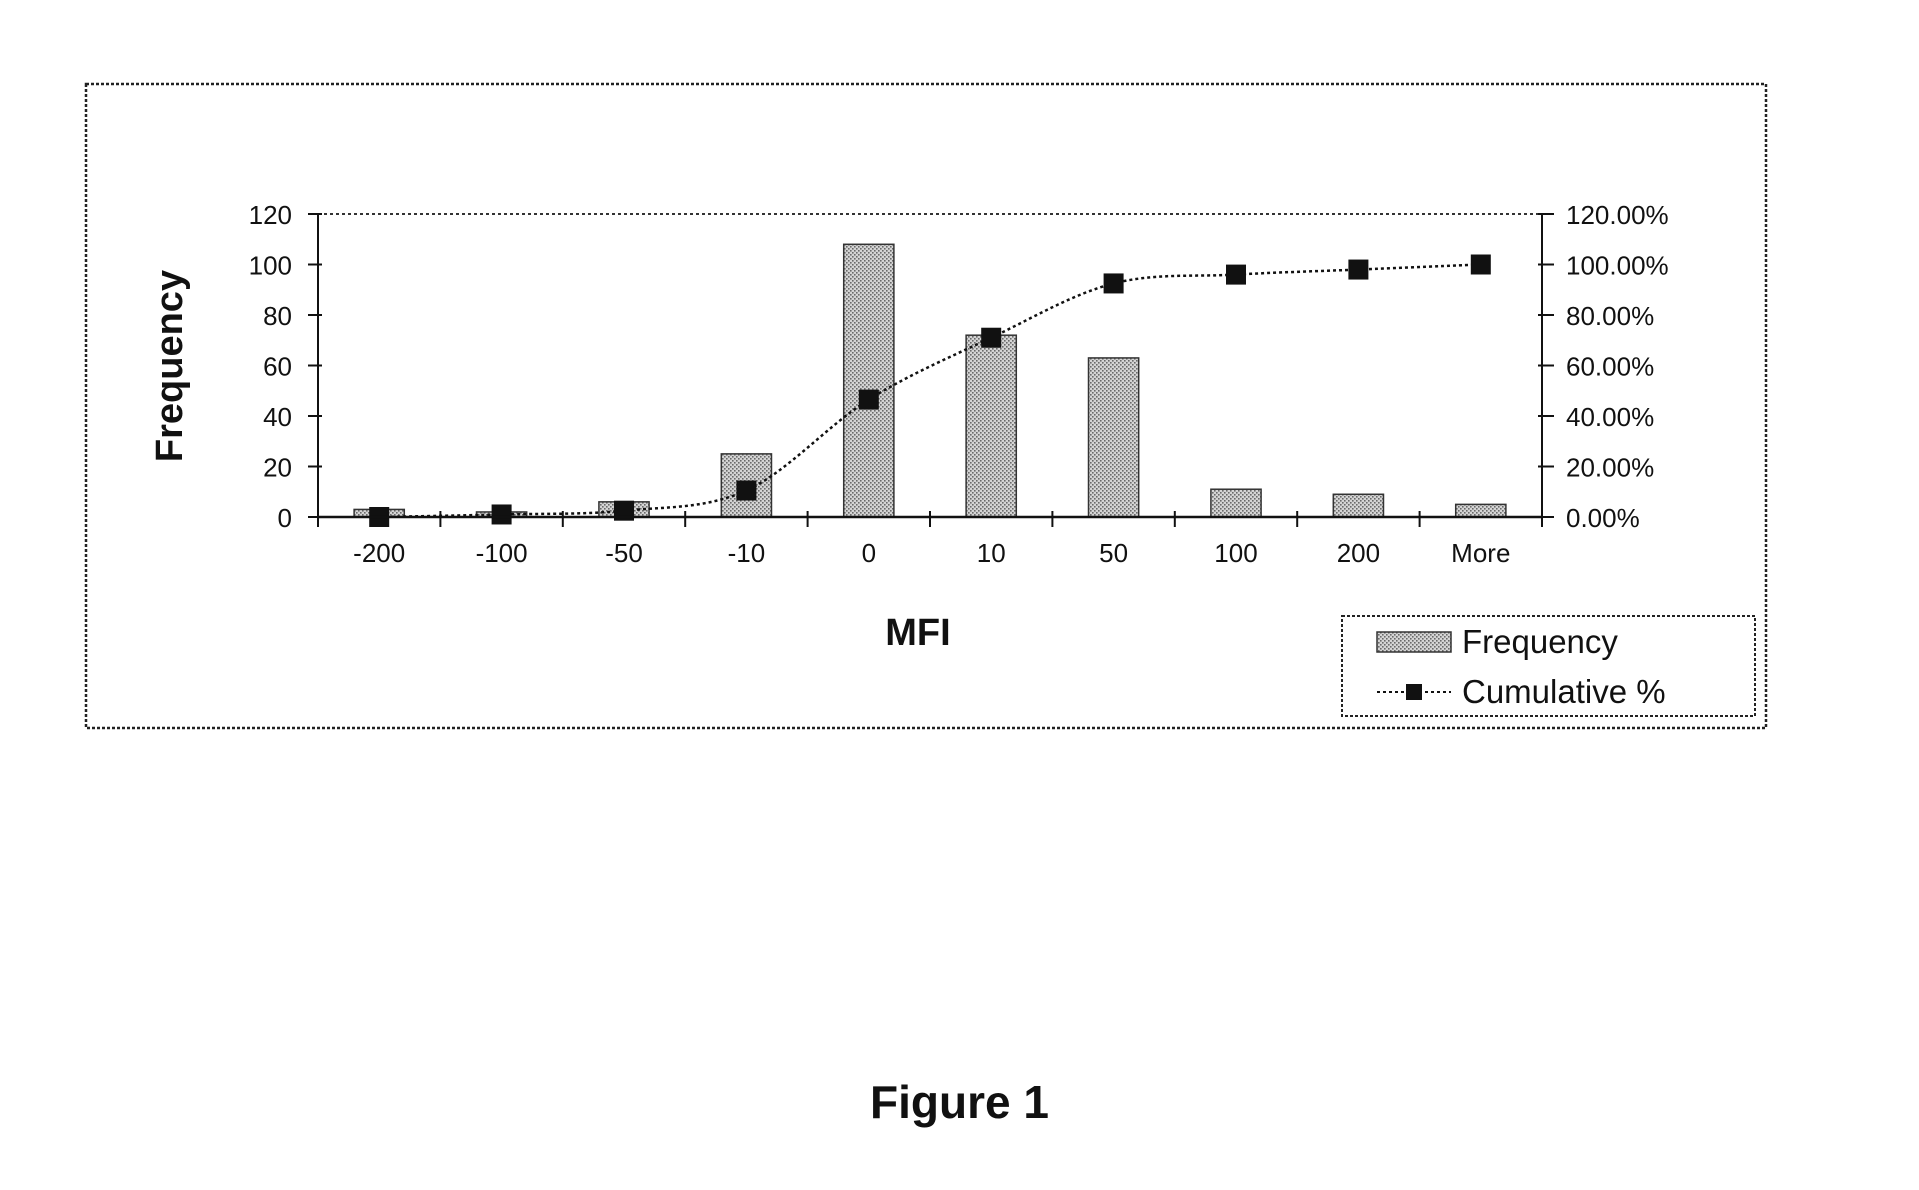 The image size is (1919, 1190). What do you see at coordinates (1610, 468) in the screenshot?
I see `y2-tick-label-1: 20.00%` at bounding box center [1610, 468].